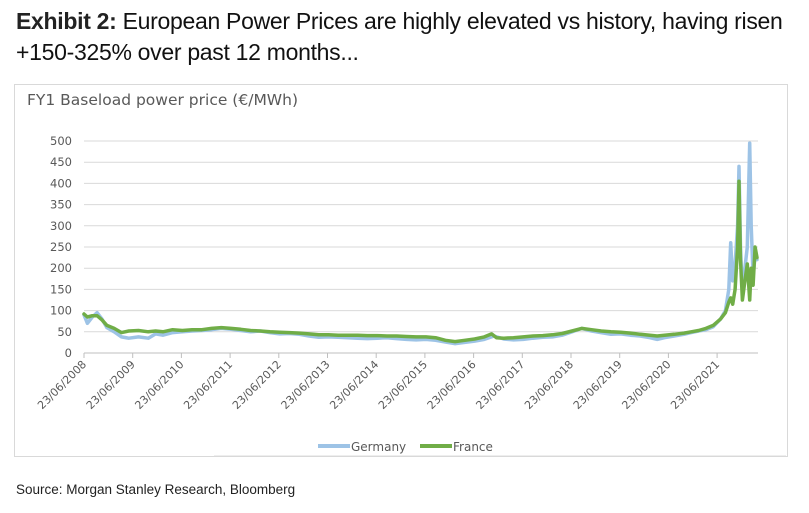 This screenshot has width=809, height=513. I want to click on legend-label-france: France, so click(473, 447).